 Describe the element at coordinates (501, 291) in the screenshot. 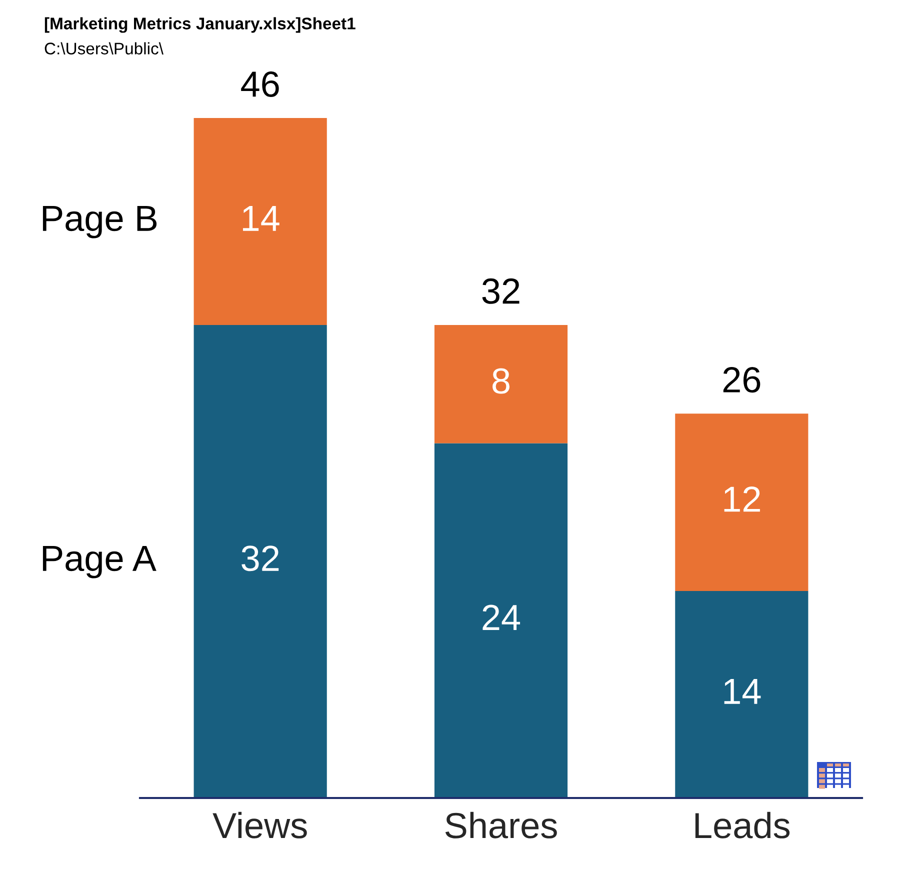

I see `total-label: 32` at that location.